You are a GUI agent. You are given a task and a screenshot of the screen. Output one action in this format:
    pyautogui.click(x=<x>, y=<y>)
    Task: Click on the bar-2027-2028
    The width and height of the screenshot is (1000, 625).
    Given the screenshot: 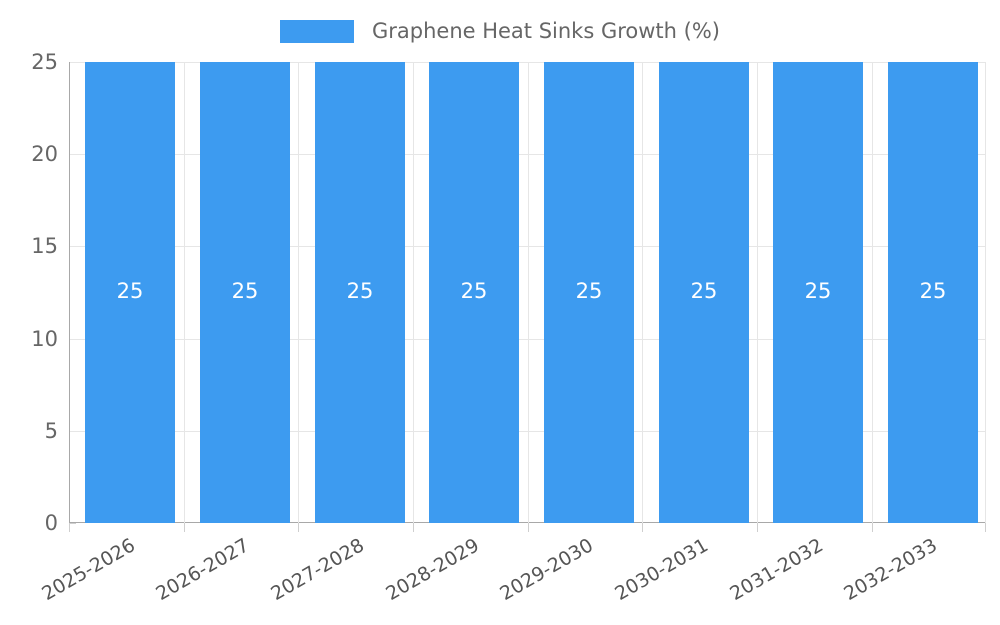 What is the action you would take?
    pyautogui.click(x=360, y=292)
    